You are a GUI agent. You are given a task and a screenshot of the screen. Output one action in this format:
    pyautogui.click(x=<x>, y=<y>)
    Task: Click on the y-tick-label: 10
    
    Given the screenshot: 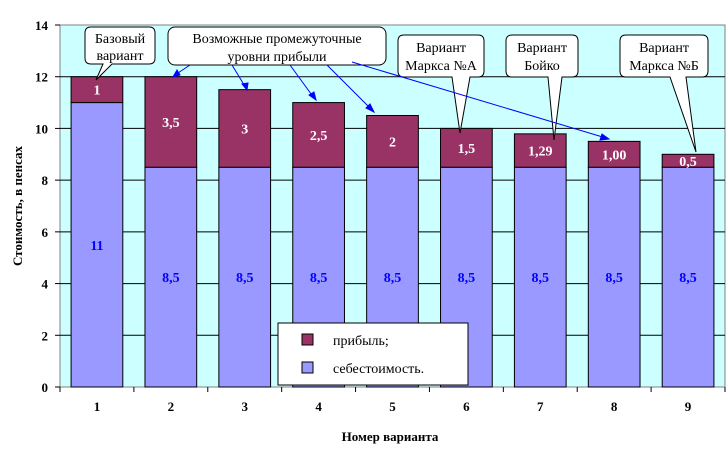 What is the action you would take?
    pyautogui.click(x=41, y=128)
    